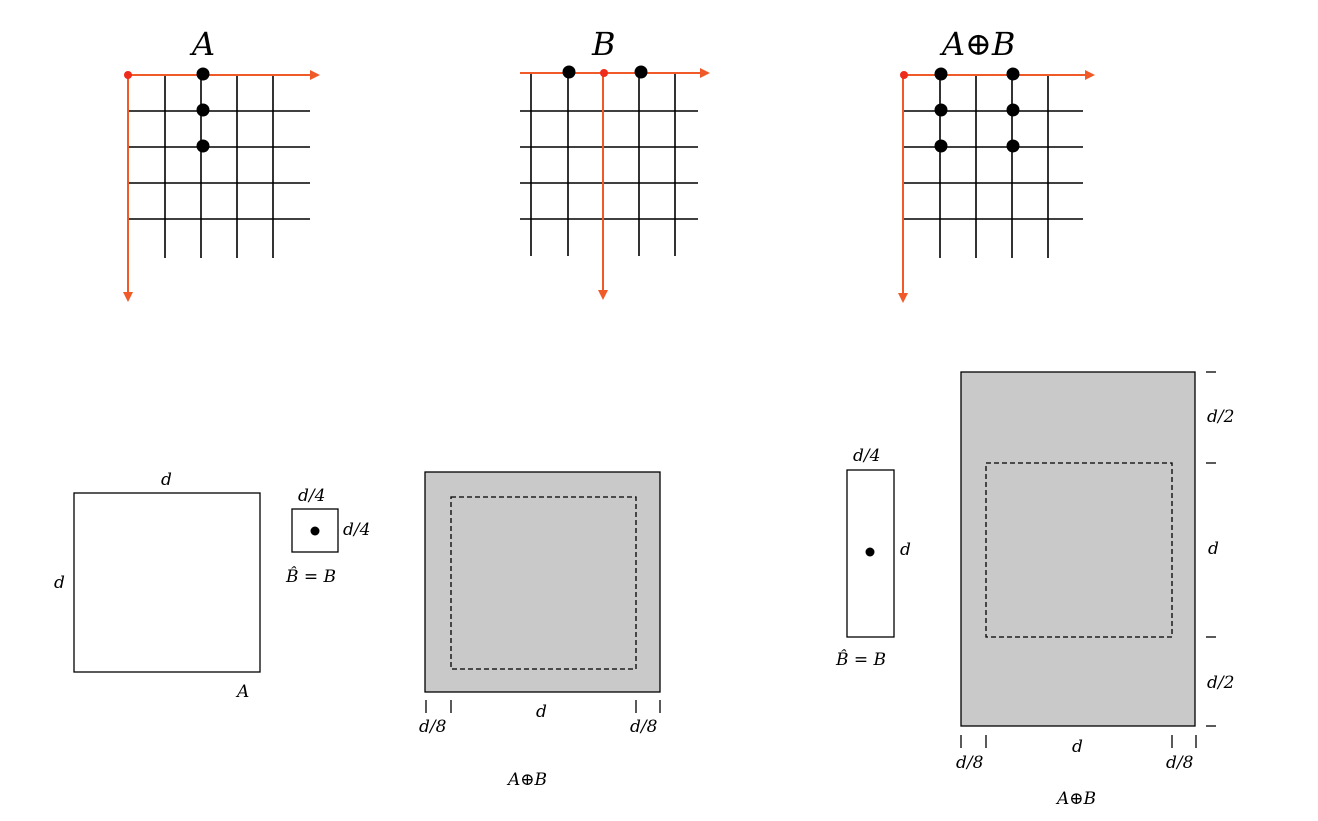 Image resolution: width=1318 pixels, height=821 pixels. What do you see at coordinates (1075, 799) in the screenshot?
I see `dilation-rect-caption: A⊕B` at bounding box center [1075, 799].